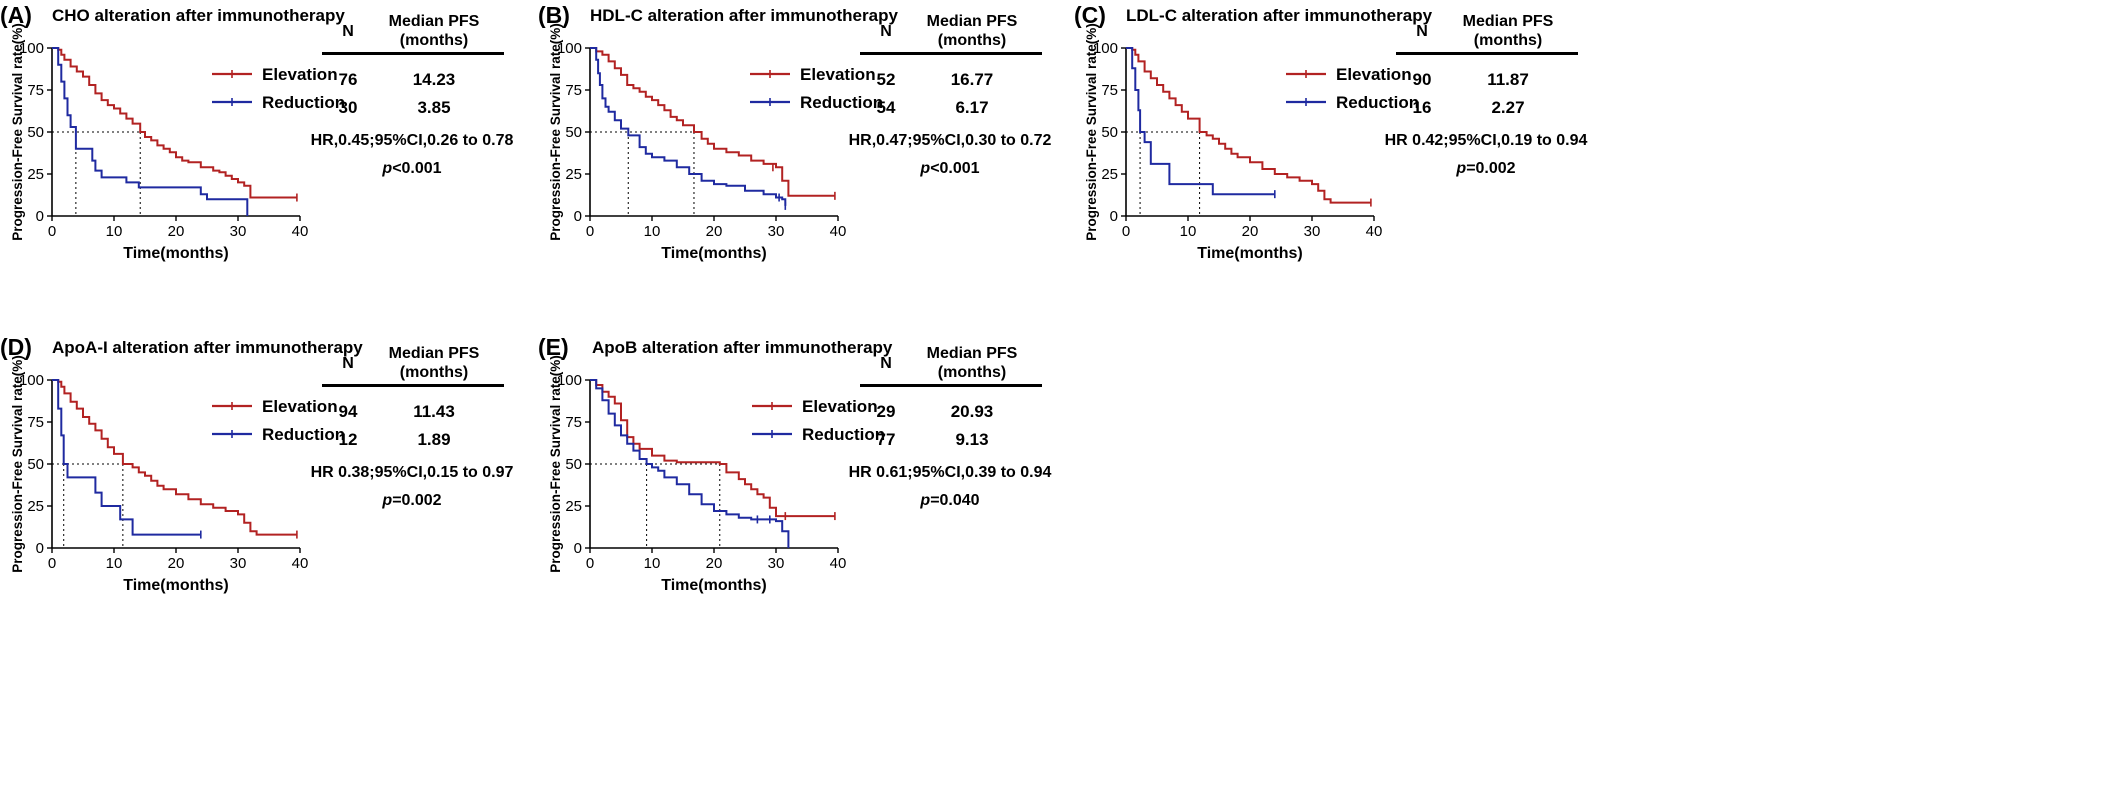 The height and width of the screenshot is (804, 2128). I want to click on chart-title: CHO alteration after immunotherapy, so click(198, 15).